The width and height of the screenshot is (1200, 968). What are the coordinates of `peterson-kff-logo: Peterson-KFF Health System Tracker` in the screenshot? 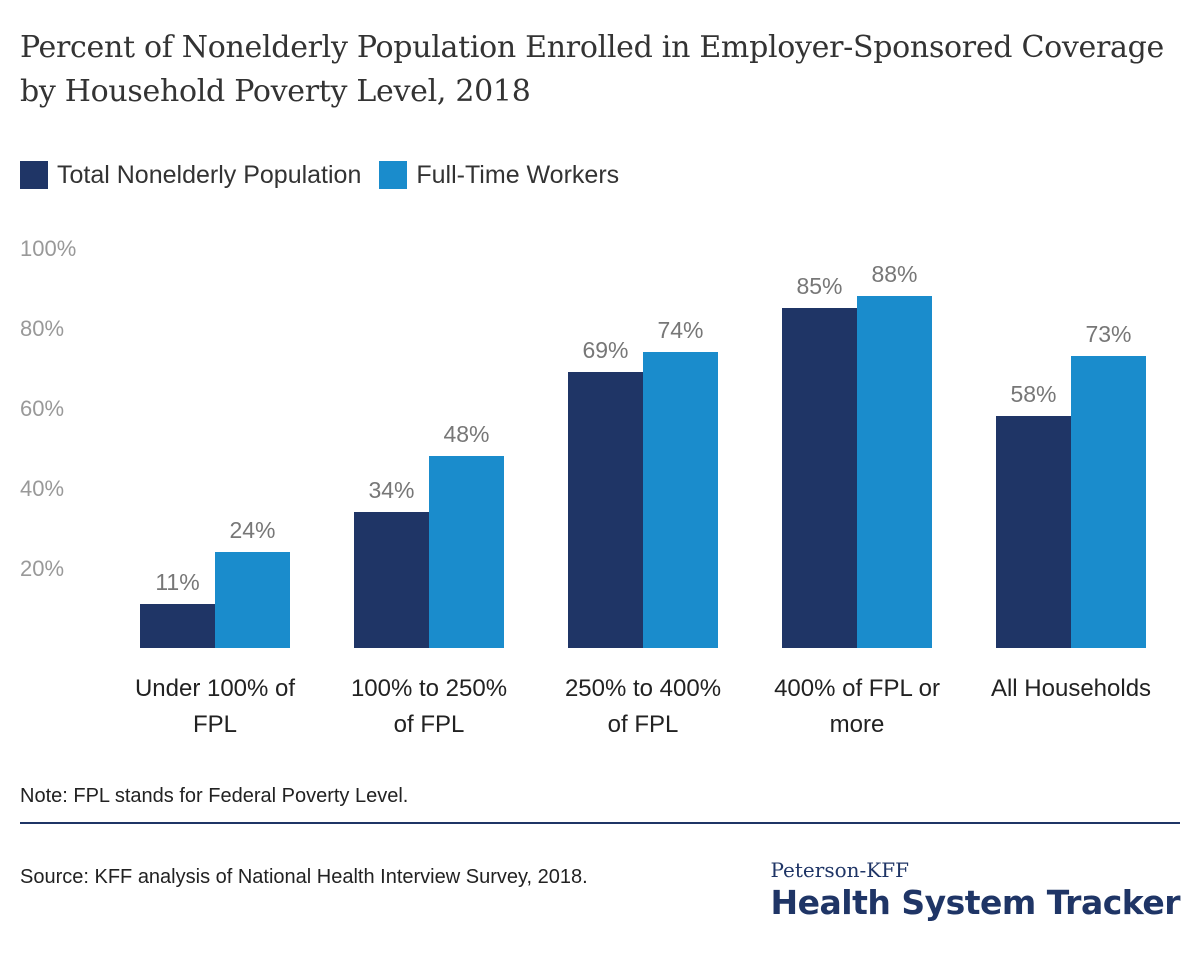 It's located at (976, 890).